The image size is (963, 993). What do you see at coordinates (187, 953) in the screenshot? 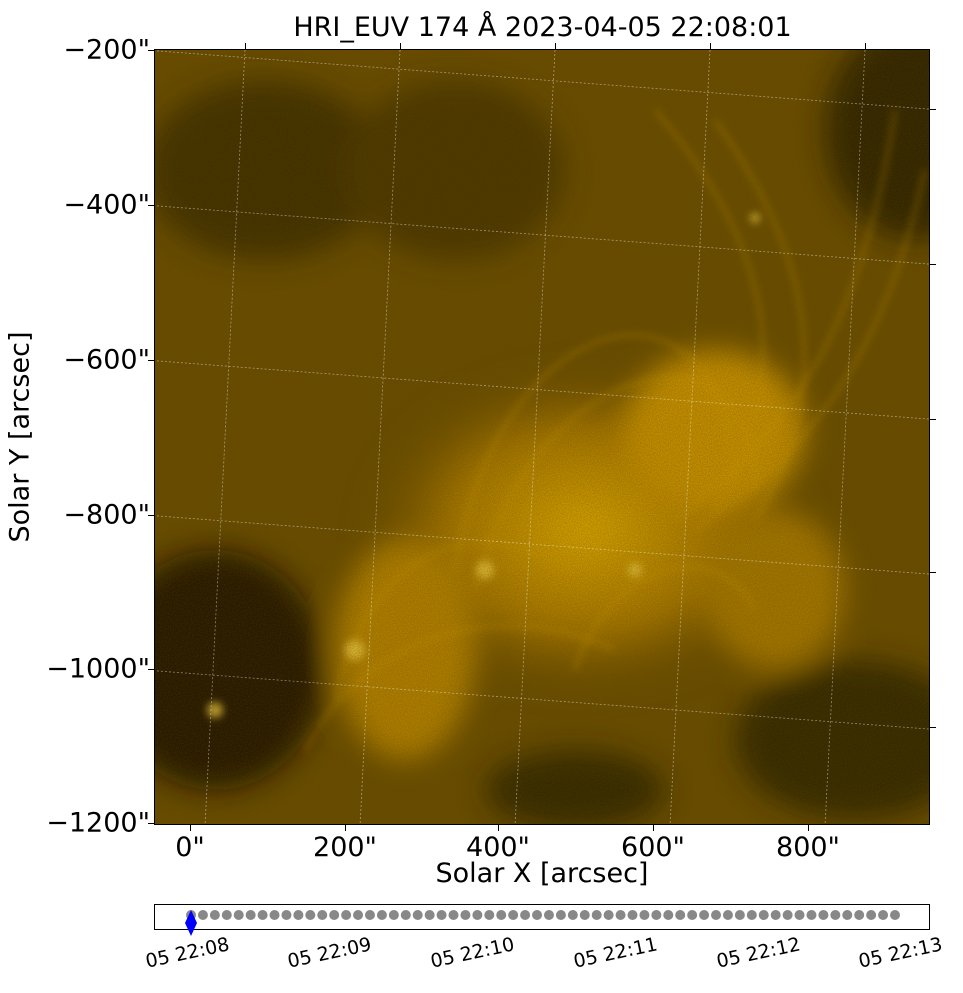
I see `time-tick-label: 05 22:08` at bounding box center [187, 953].